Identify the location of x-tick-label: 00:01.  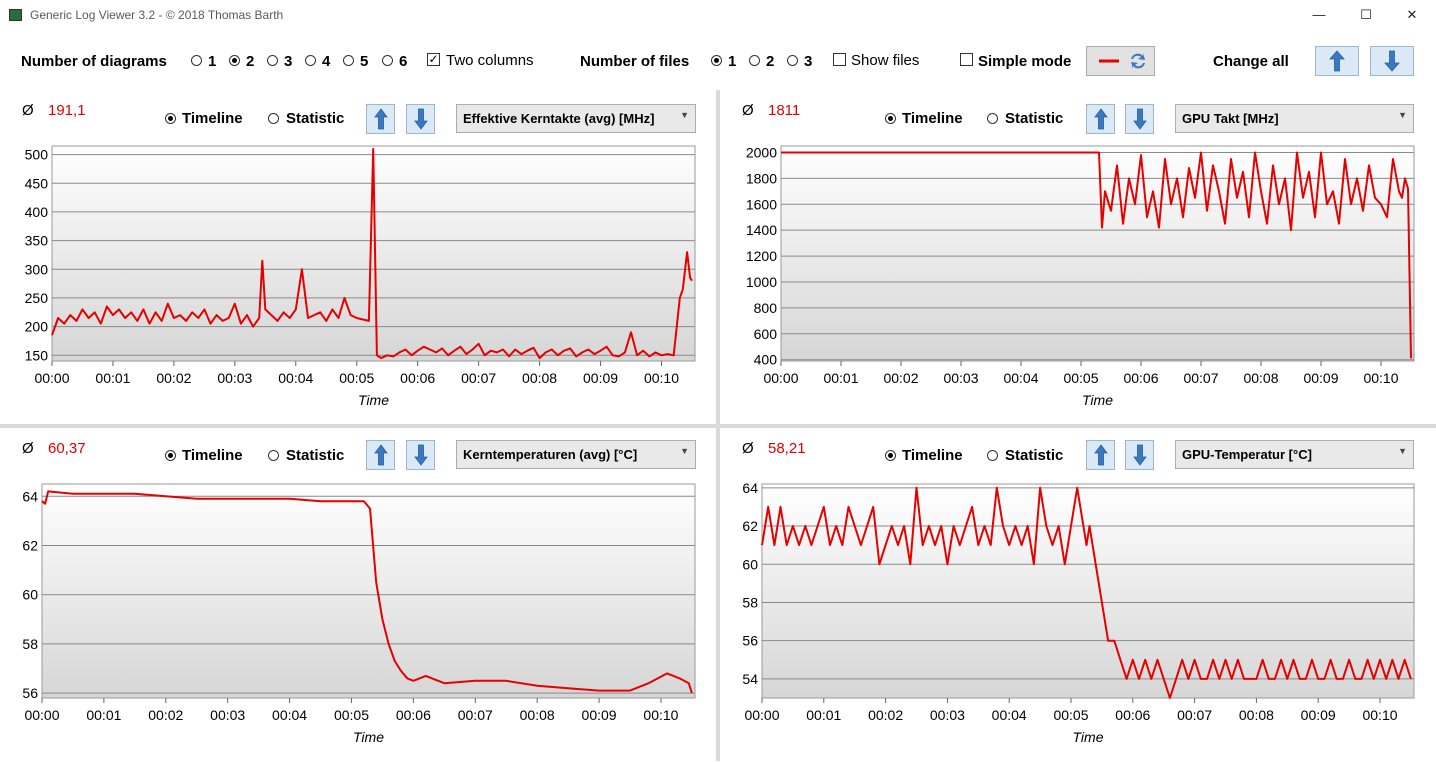
(103, 715).